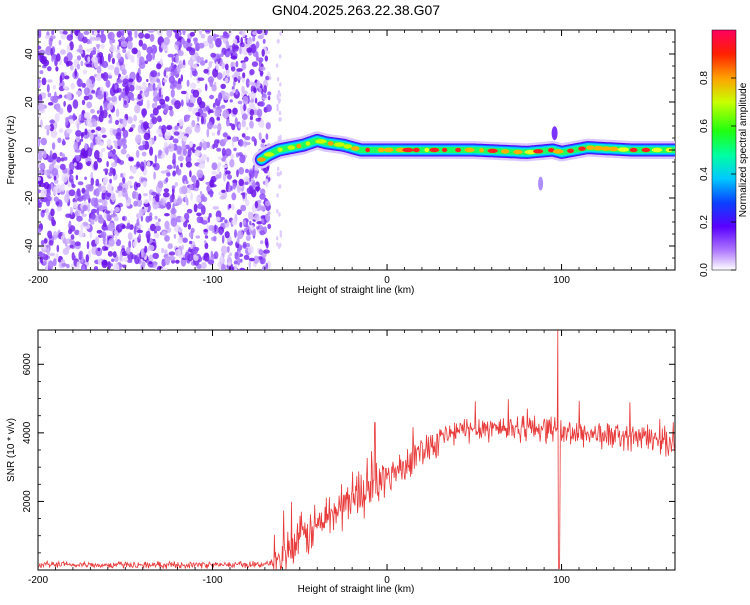 Image resolution: width=750 pixels, height=605 pixels. Describe the element at coordinates (590, 147) in the screenshot. I see `signal-hotspot` at that location.